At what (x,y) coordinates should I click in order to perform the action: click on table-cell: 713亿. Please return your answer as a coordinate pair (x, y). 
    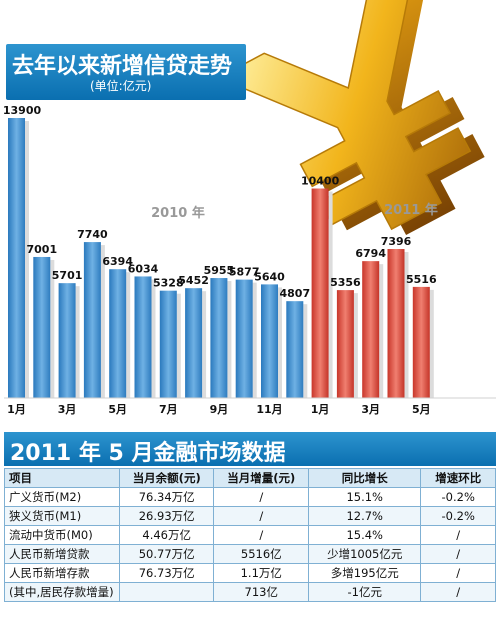
    Looking at the image, I should click on (261, 592).